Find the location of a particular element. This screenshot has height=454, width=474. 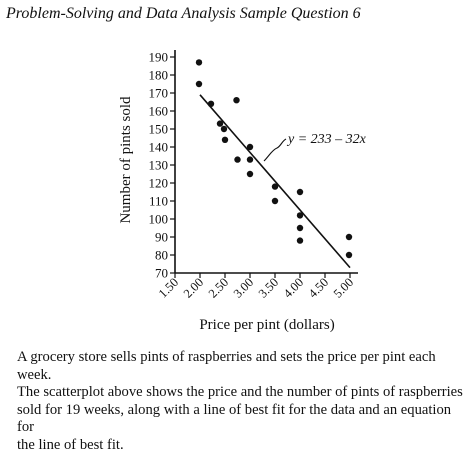

y-tick-label: 180 is located at coordinates (159, 75).